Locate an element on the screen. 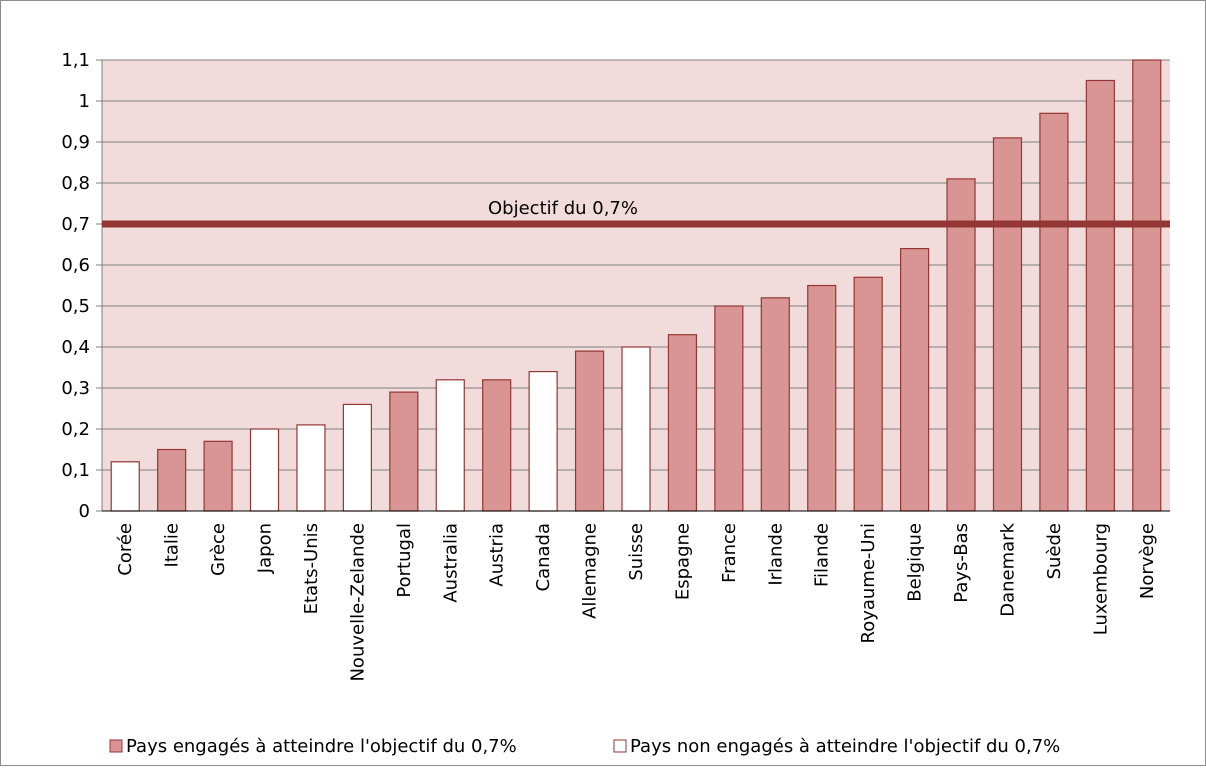  x-tick-label: Luxembourg is located at coordinates (1100, 579).